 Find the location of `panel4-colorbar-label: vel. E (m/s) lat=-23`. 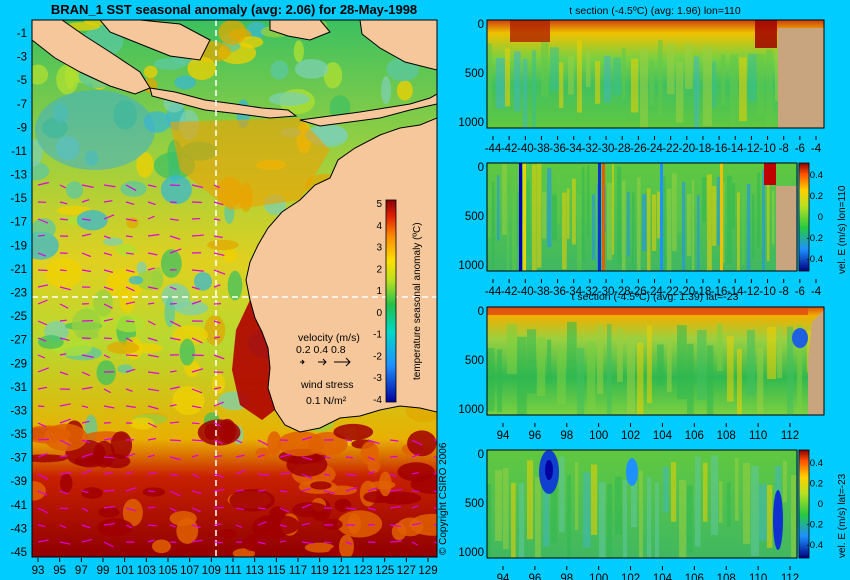

panel4-colorbar-label: vel. E (m/s) lat=-23 is located at coordinates (842, 515).